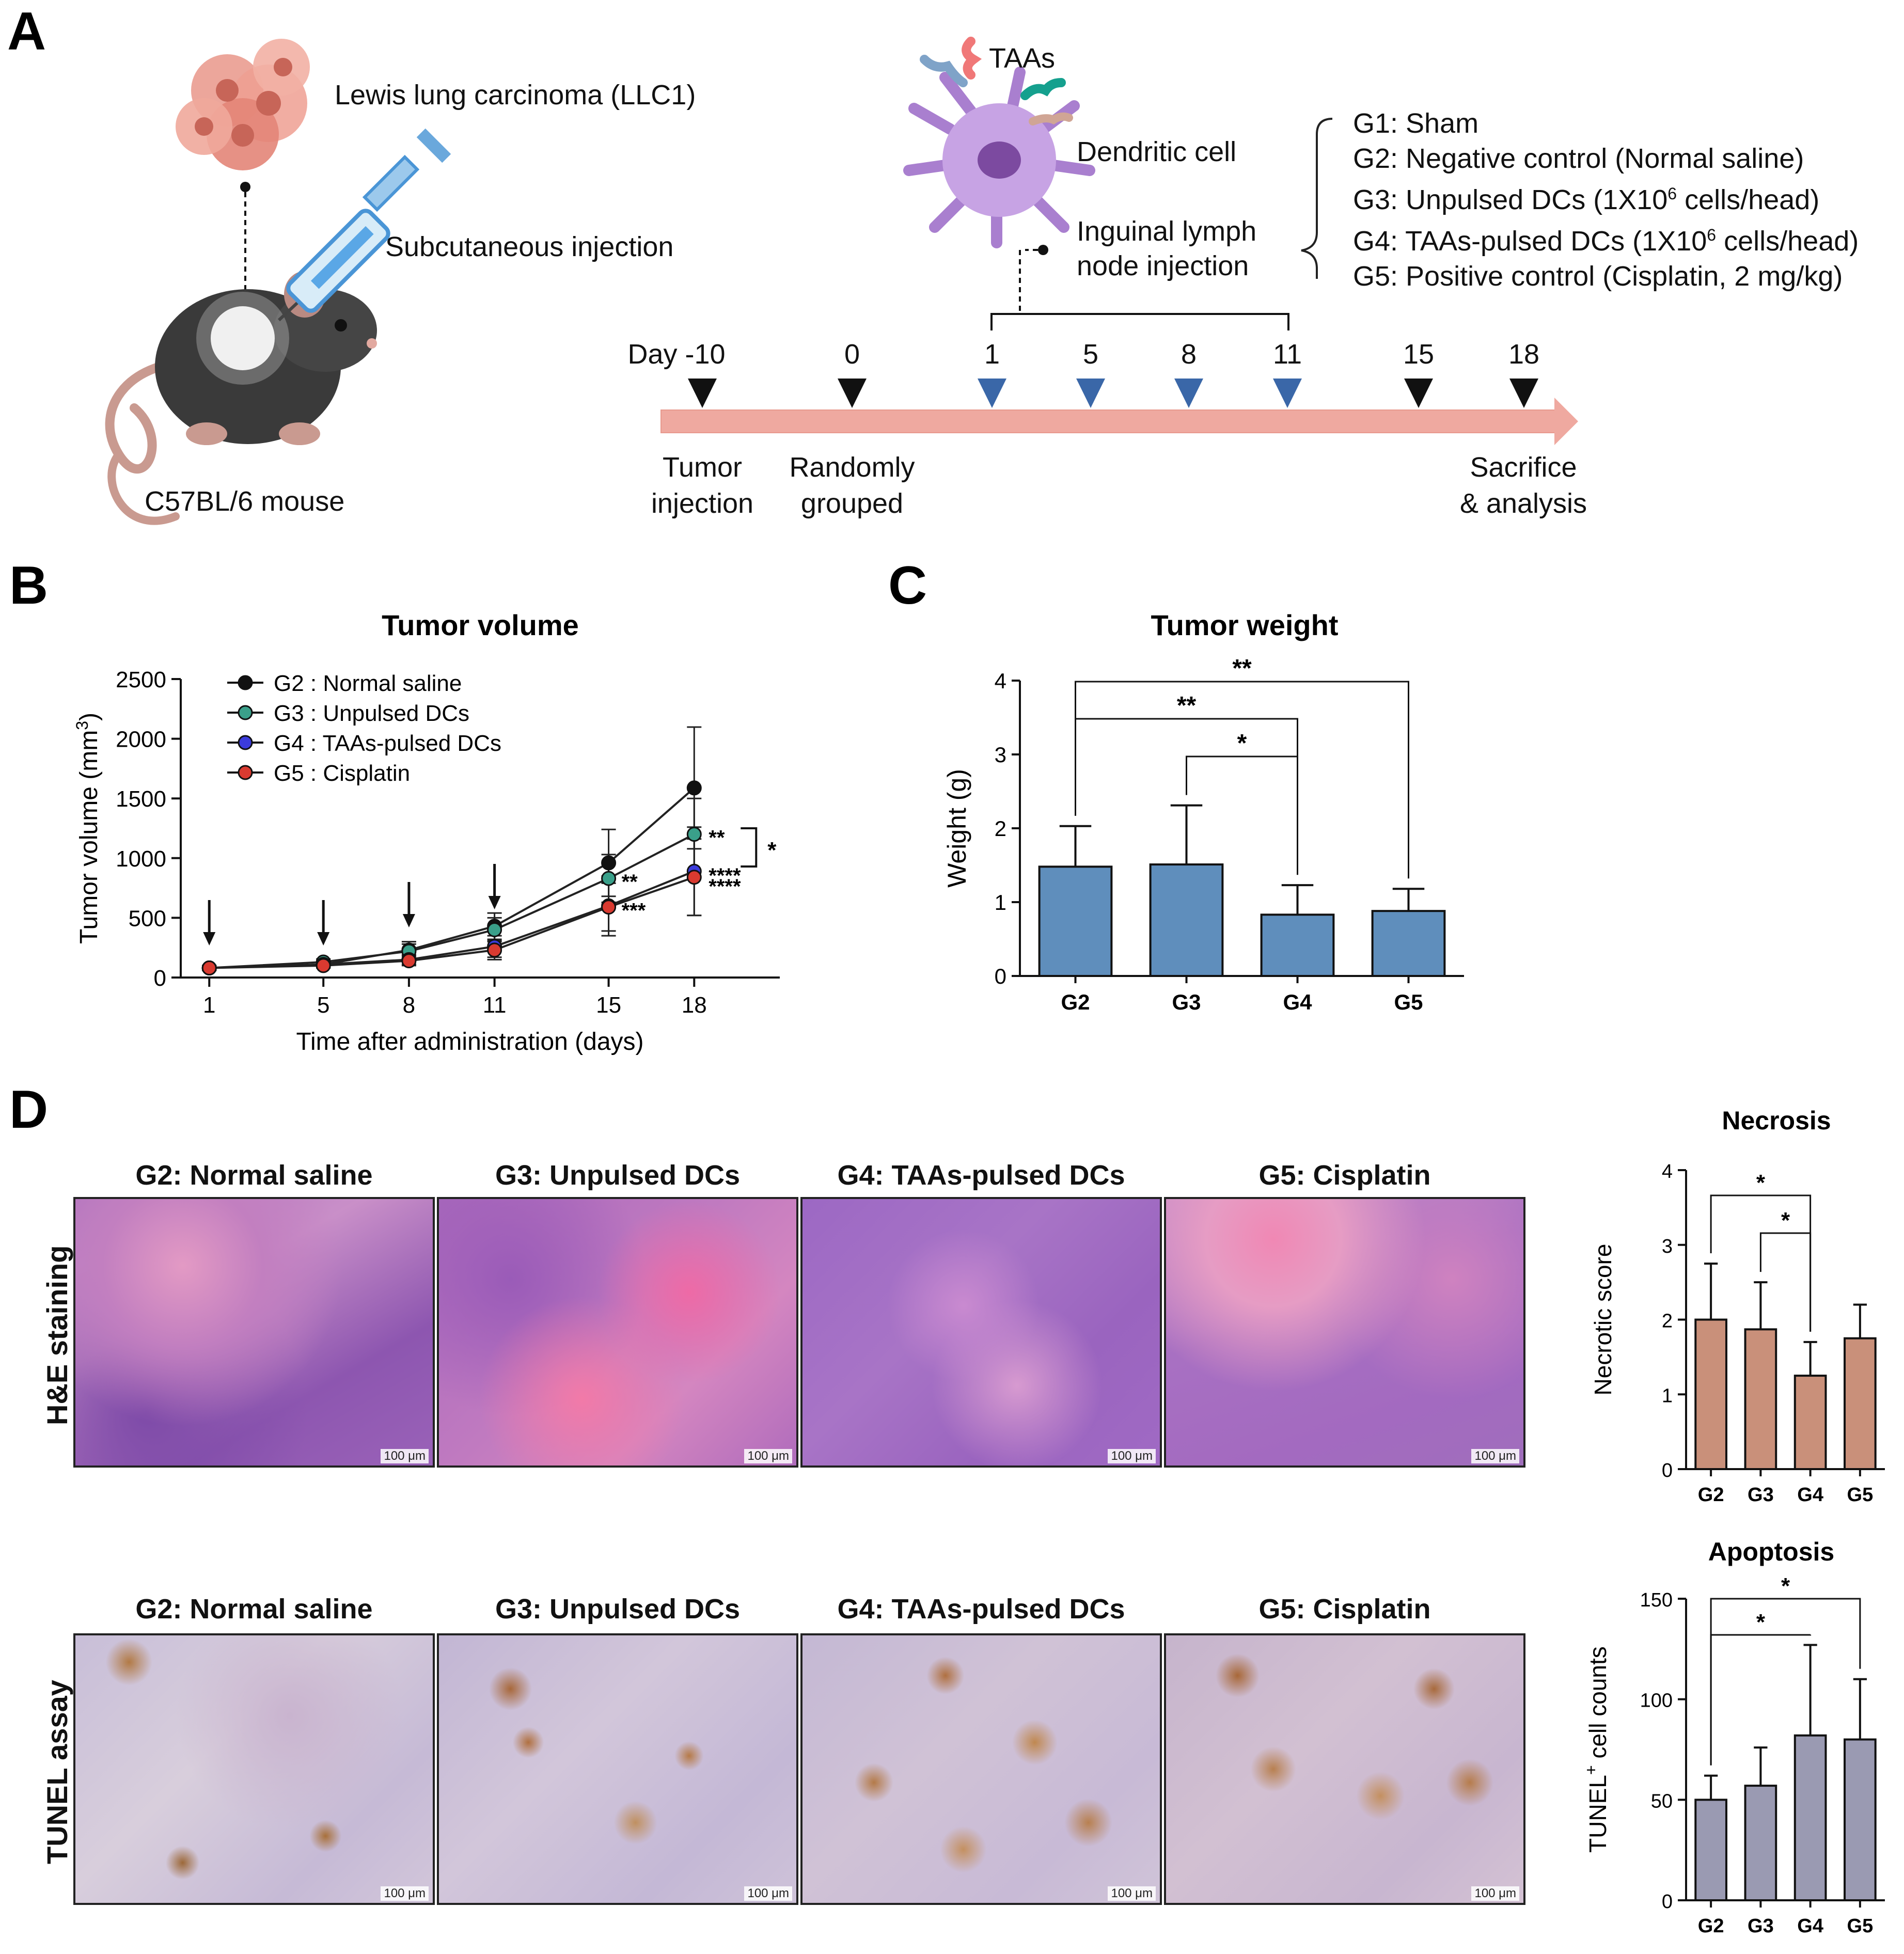 Image resolution: width=1904 pixels, height=1954 pixels. Describe the element at coordinates (1586, 199) in the screenshot. I see `group-item: G3: Unpulsed DCs (1X106 cells/head)` at that location.